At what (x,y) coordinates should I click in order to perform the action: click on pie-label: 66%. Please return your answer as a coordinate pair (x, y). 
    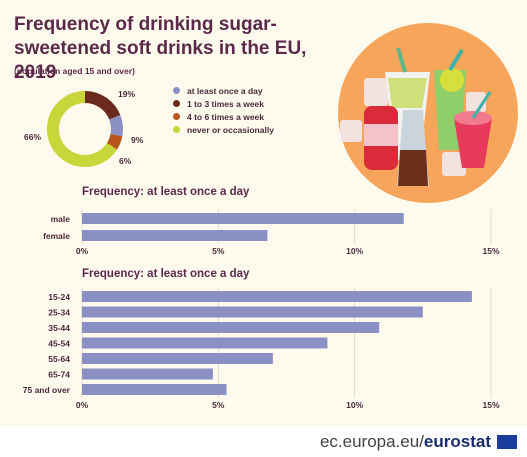
    Looking at the image, I should click on (32, 137).